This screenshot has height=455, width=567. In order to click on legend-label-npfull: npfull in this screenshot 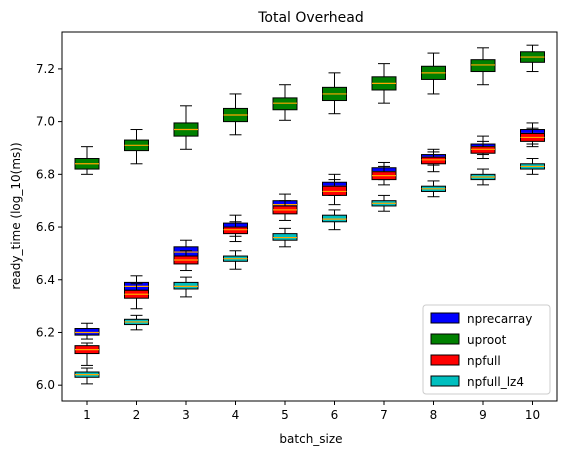, I will do `click(484, 361)`.